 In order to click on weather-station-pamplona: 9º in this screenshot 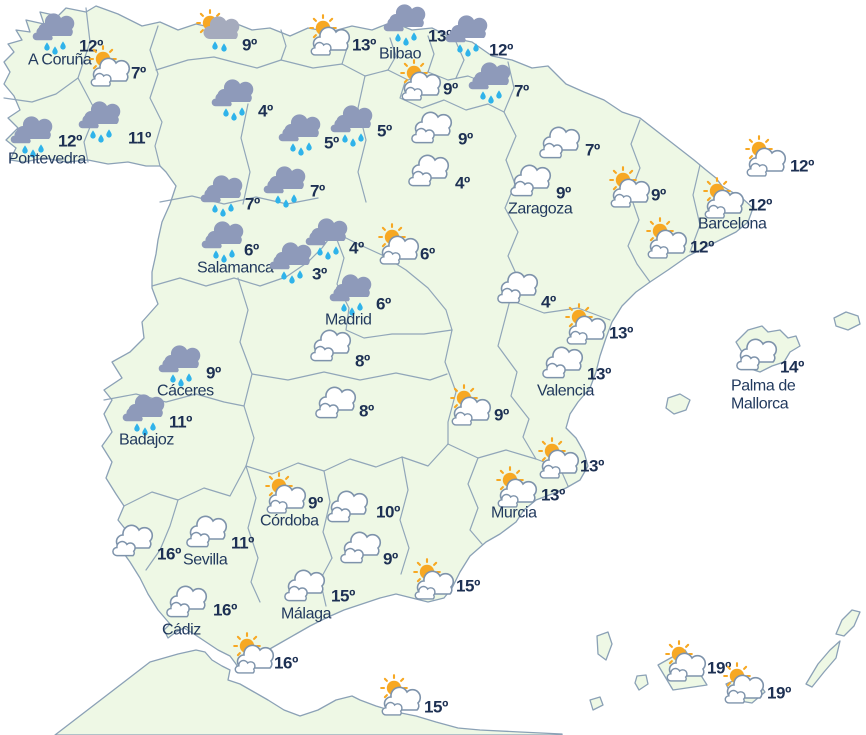, I will do `click(429, 80)`.